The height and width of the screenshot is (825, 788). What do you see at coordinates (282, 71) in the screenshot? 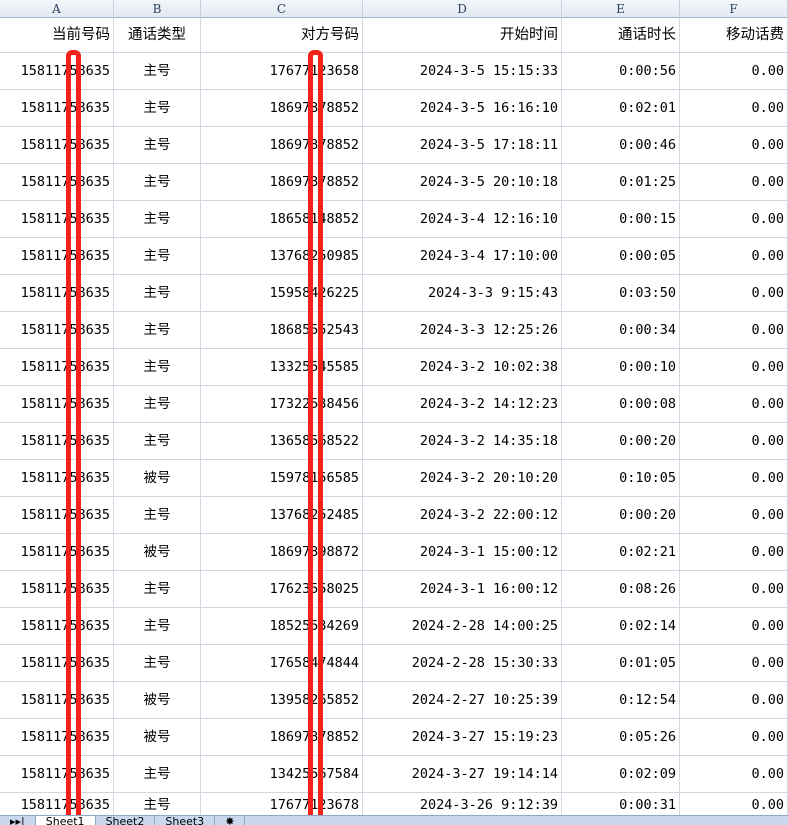
I see `other-number-cell: 17677123658` at bounding box center [282, 71].